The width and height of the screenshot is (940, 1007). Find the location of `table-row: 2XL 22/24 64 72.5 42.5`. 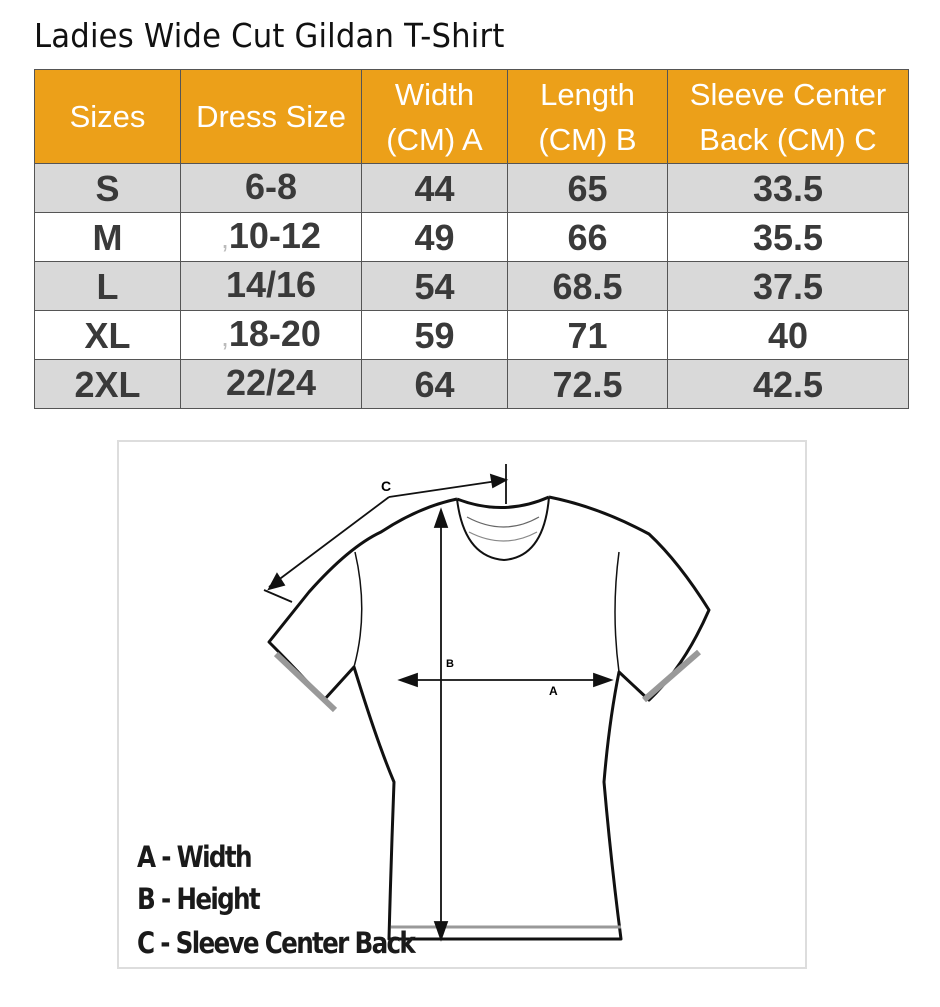

table-row: 2XL 22/24 64 72.5 42.5 is located at coordinates (471, 384).